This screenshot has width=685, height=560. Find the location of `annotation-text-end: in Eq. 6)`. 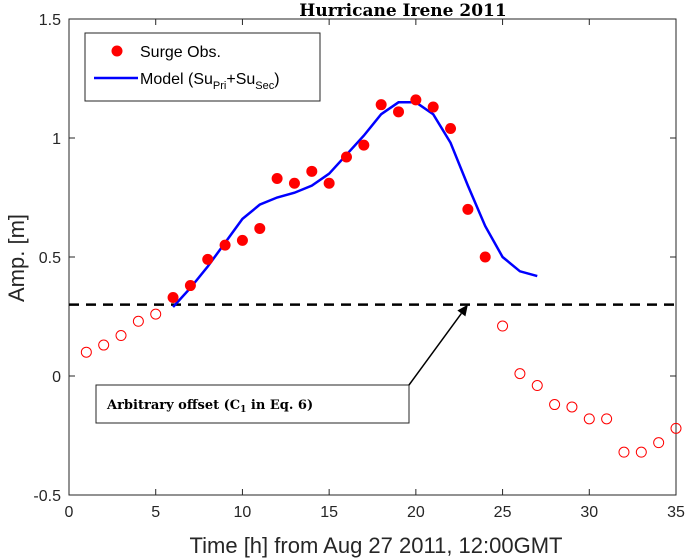

annotation-text-end: in Eq. 6) is located at coordinates (279, 405).